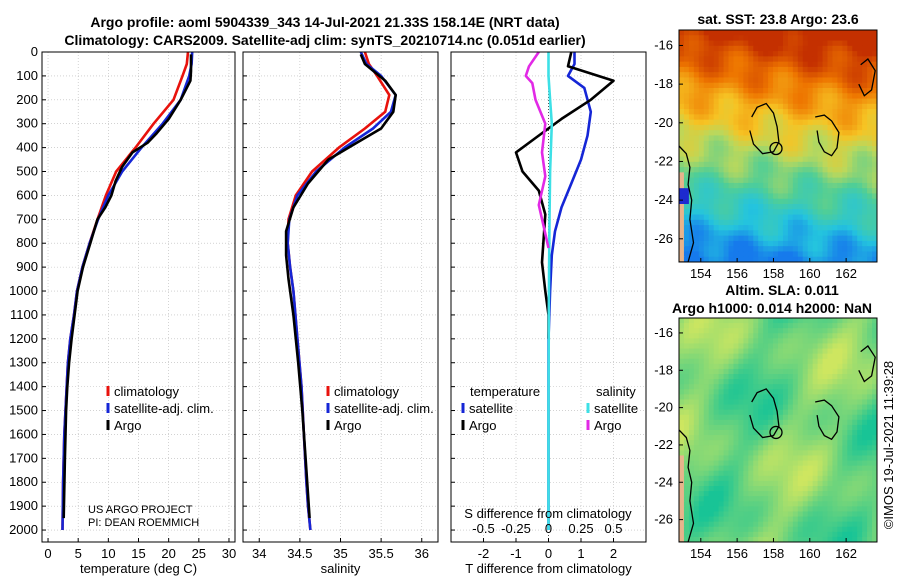 The height and width of the screenshot is (580, 900). What do you see at coordinates (548, 568) in the screenshot?
I see `difference-xlabel: T difference from climatology` at bounding box center [548, 568].